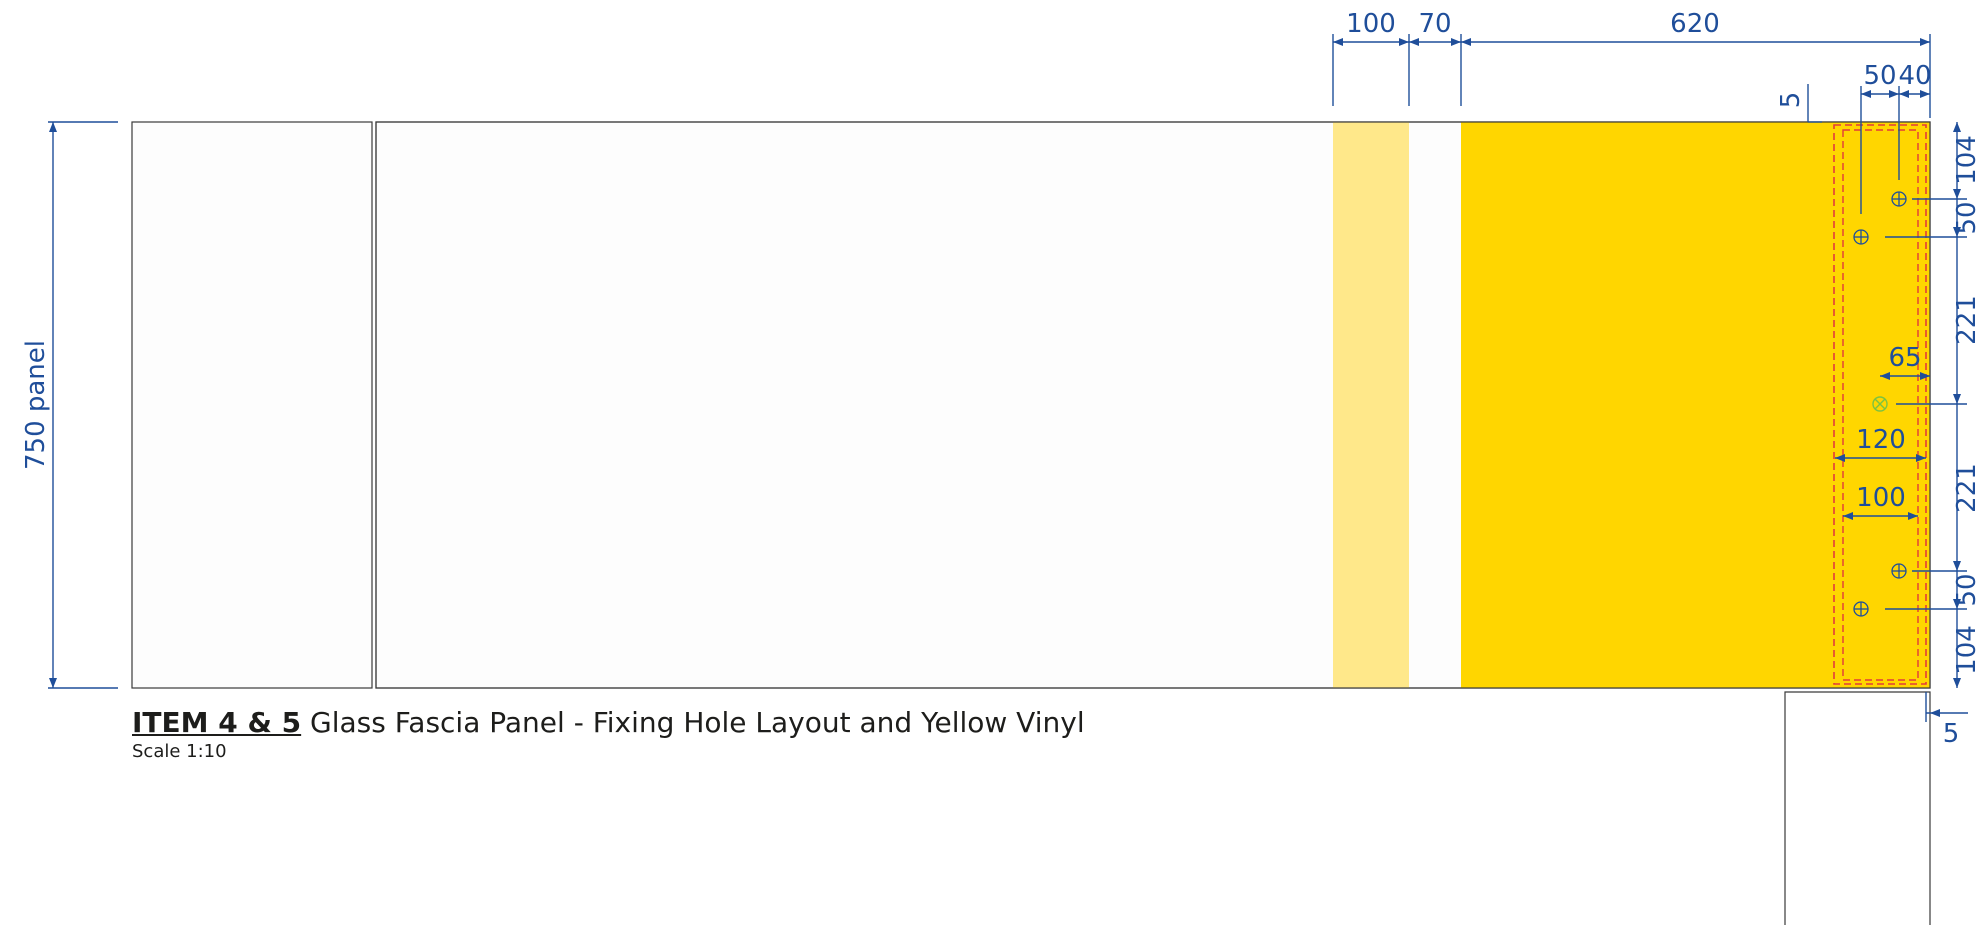  Describe the element at coordinates (1964, 160) in the screenshot. I see `right-dim-104-top: 104` at that location.